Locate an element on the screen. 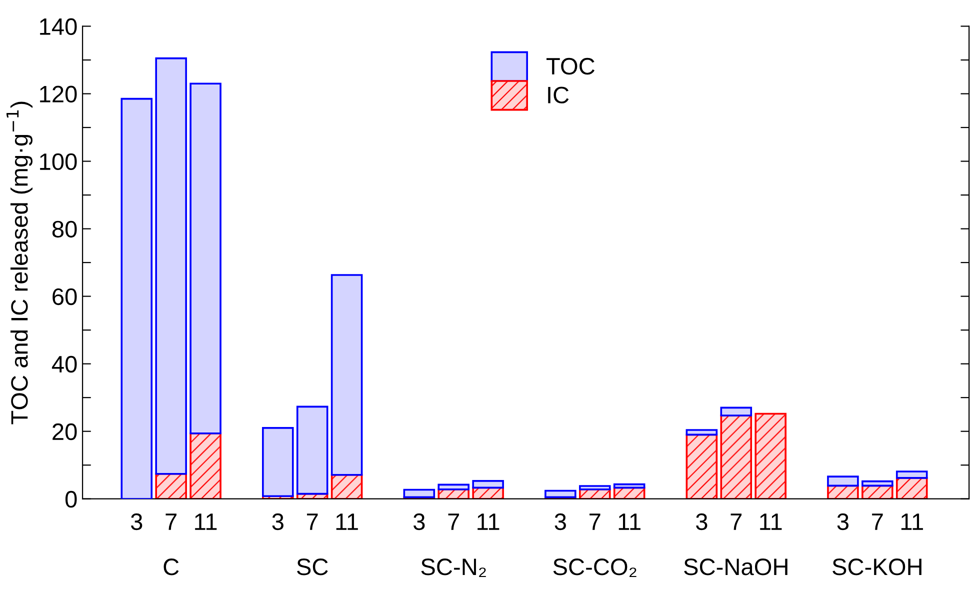  text: SC-CO₂ is located at coordinates (594, 568).